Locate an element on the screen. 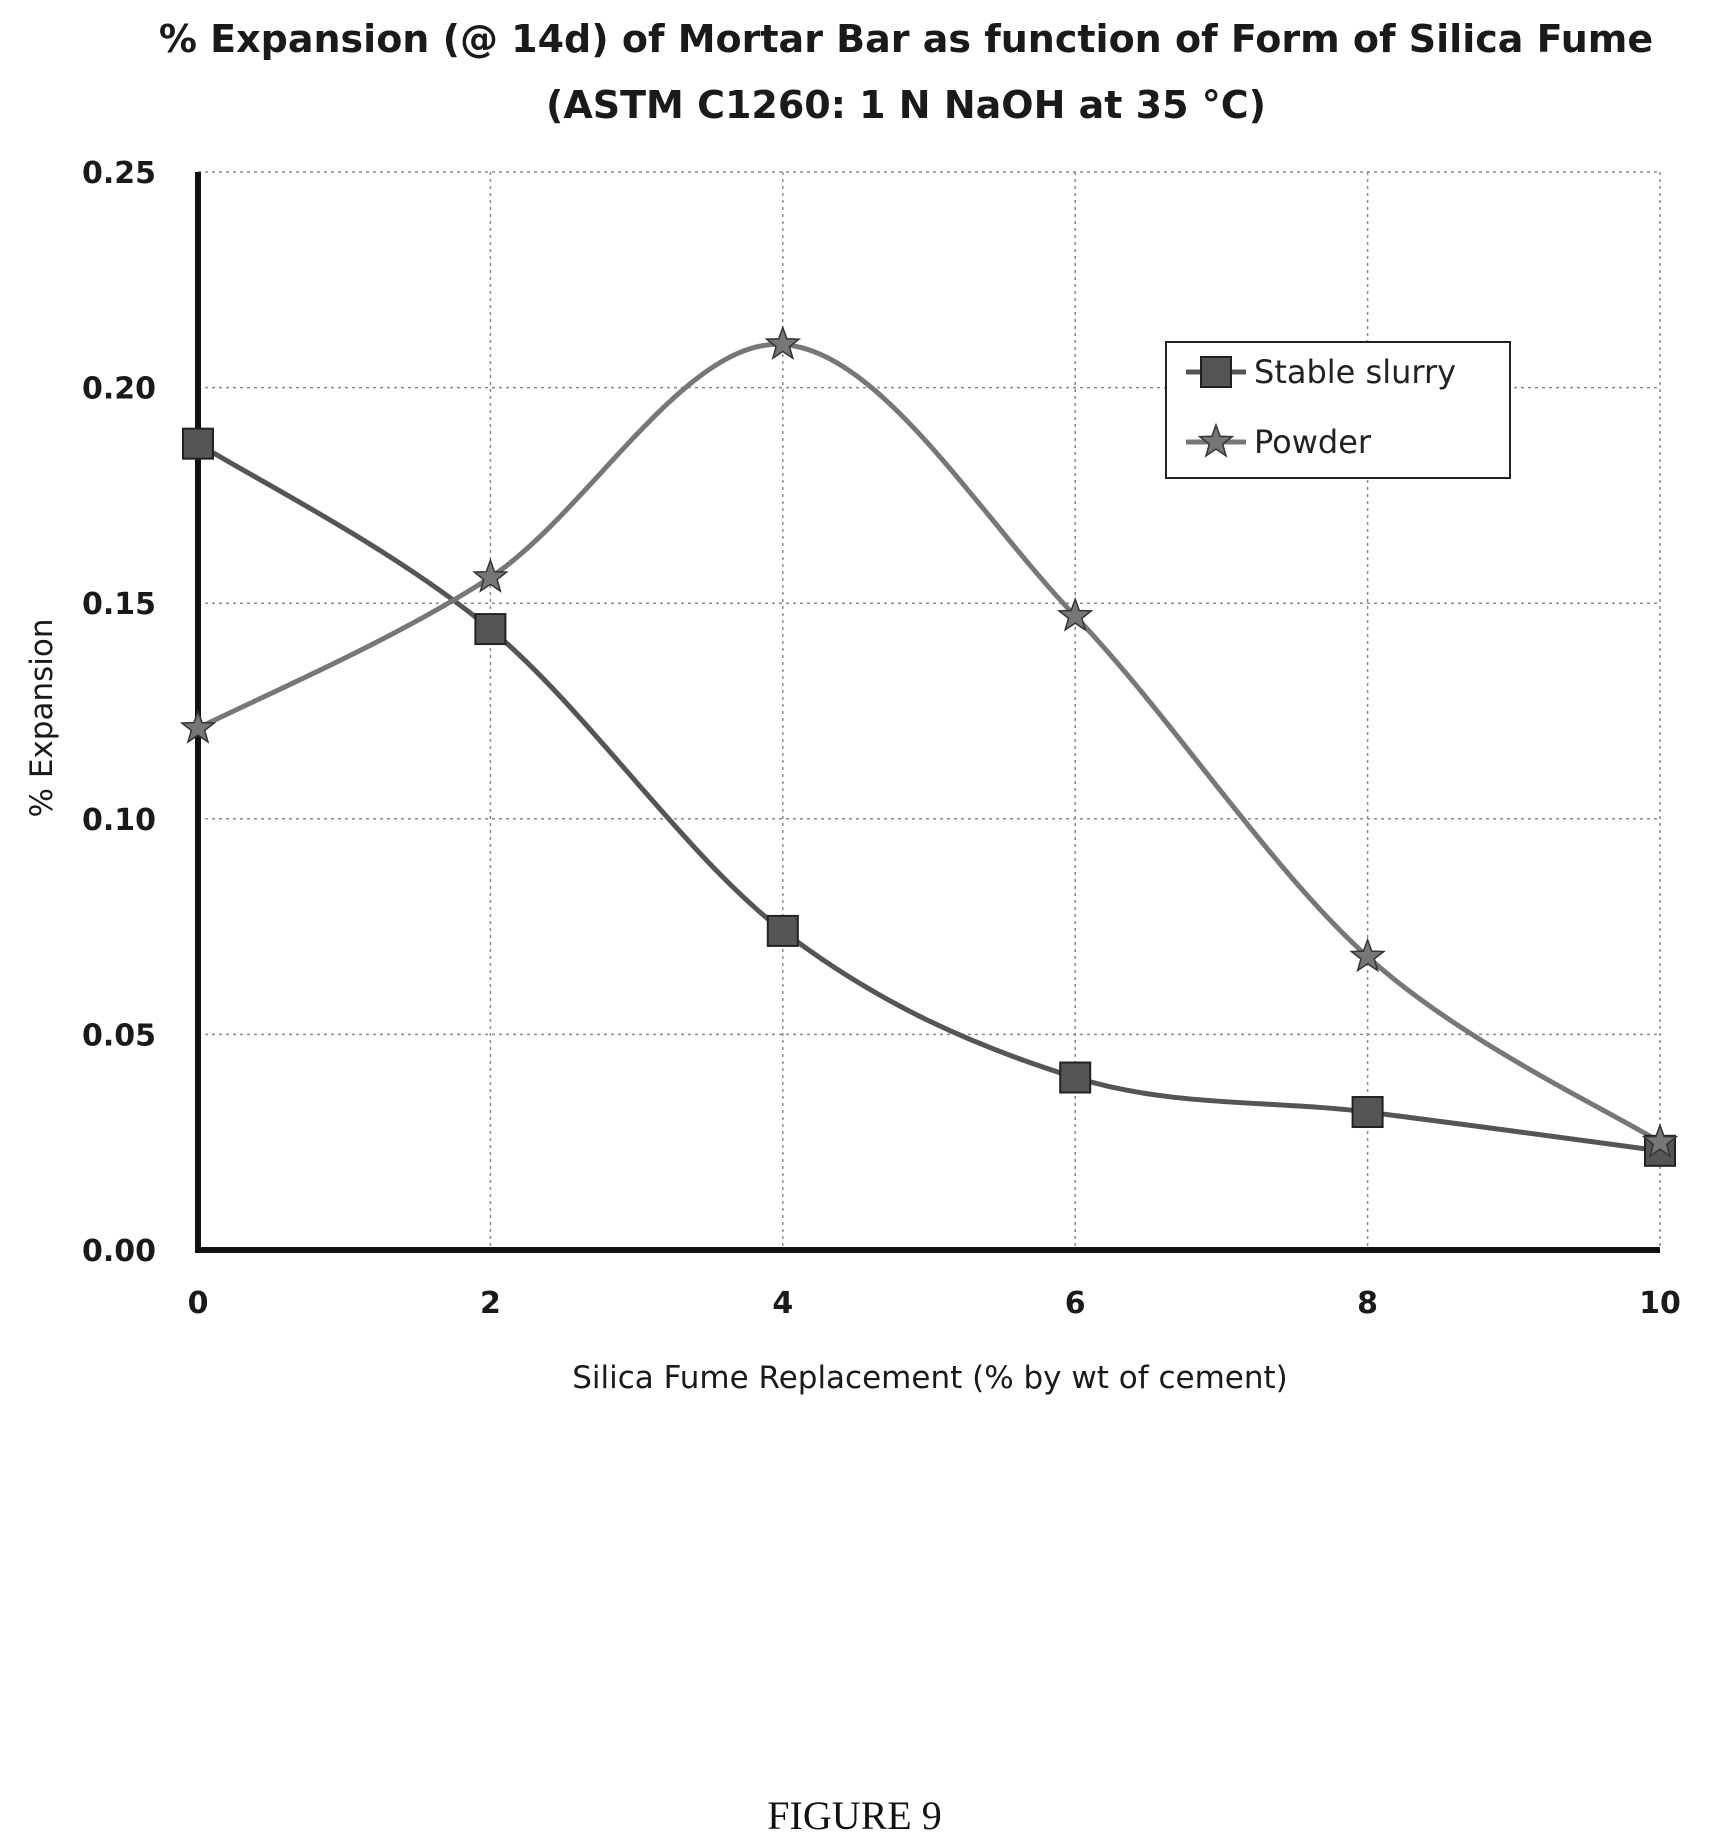  legend-label-stable-slurry: Stable slurry is located at coordinates (1355, 372).